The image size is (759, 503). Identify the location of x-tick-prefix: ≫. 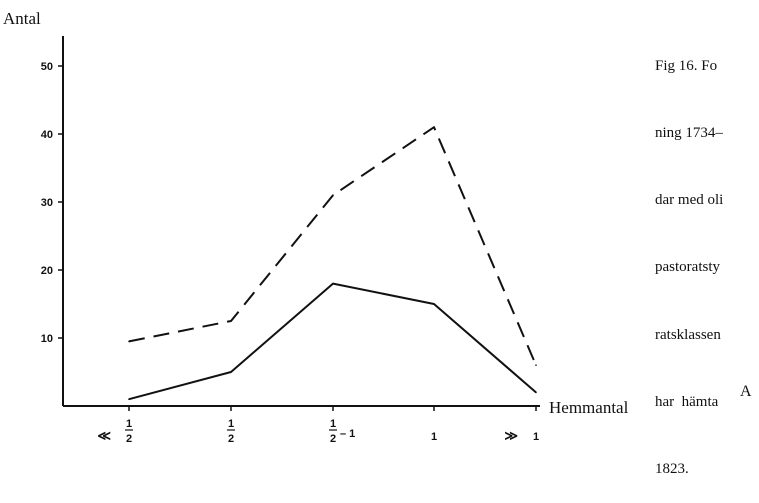
(511, 435).